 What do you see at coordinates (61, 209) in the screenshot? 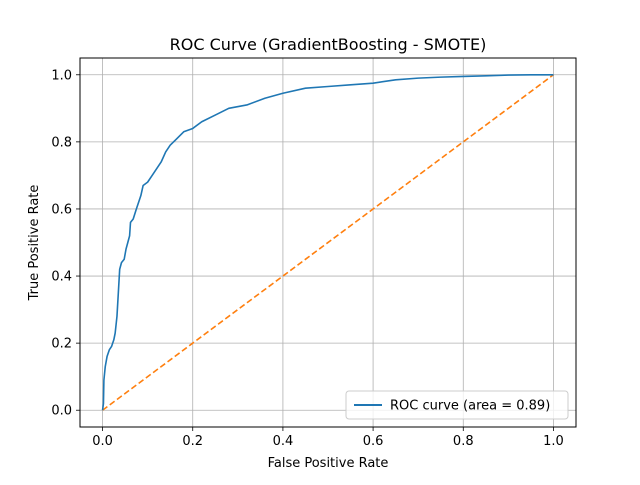
I see `y-tick-label: 0.6` at bounding box center [61, 209].